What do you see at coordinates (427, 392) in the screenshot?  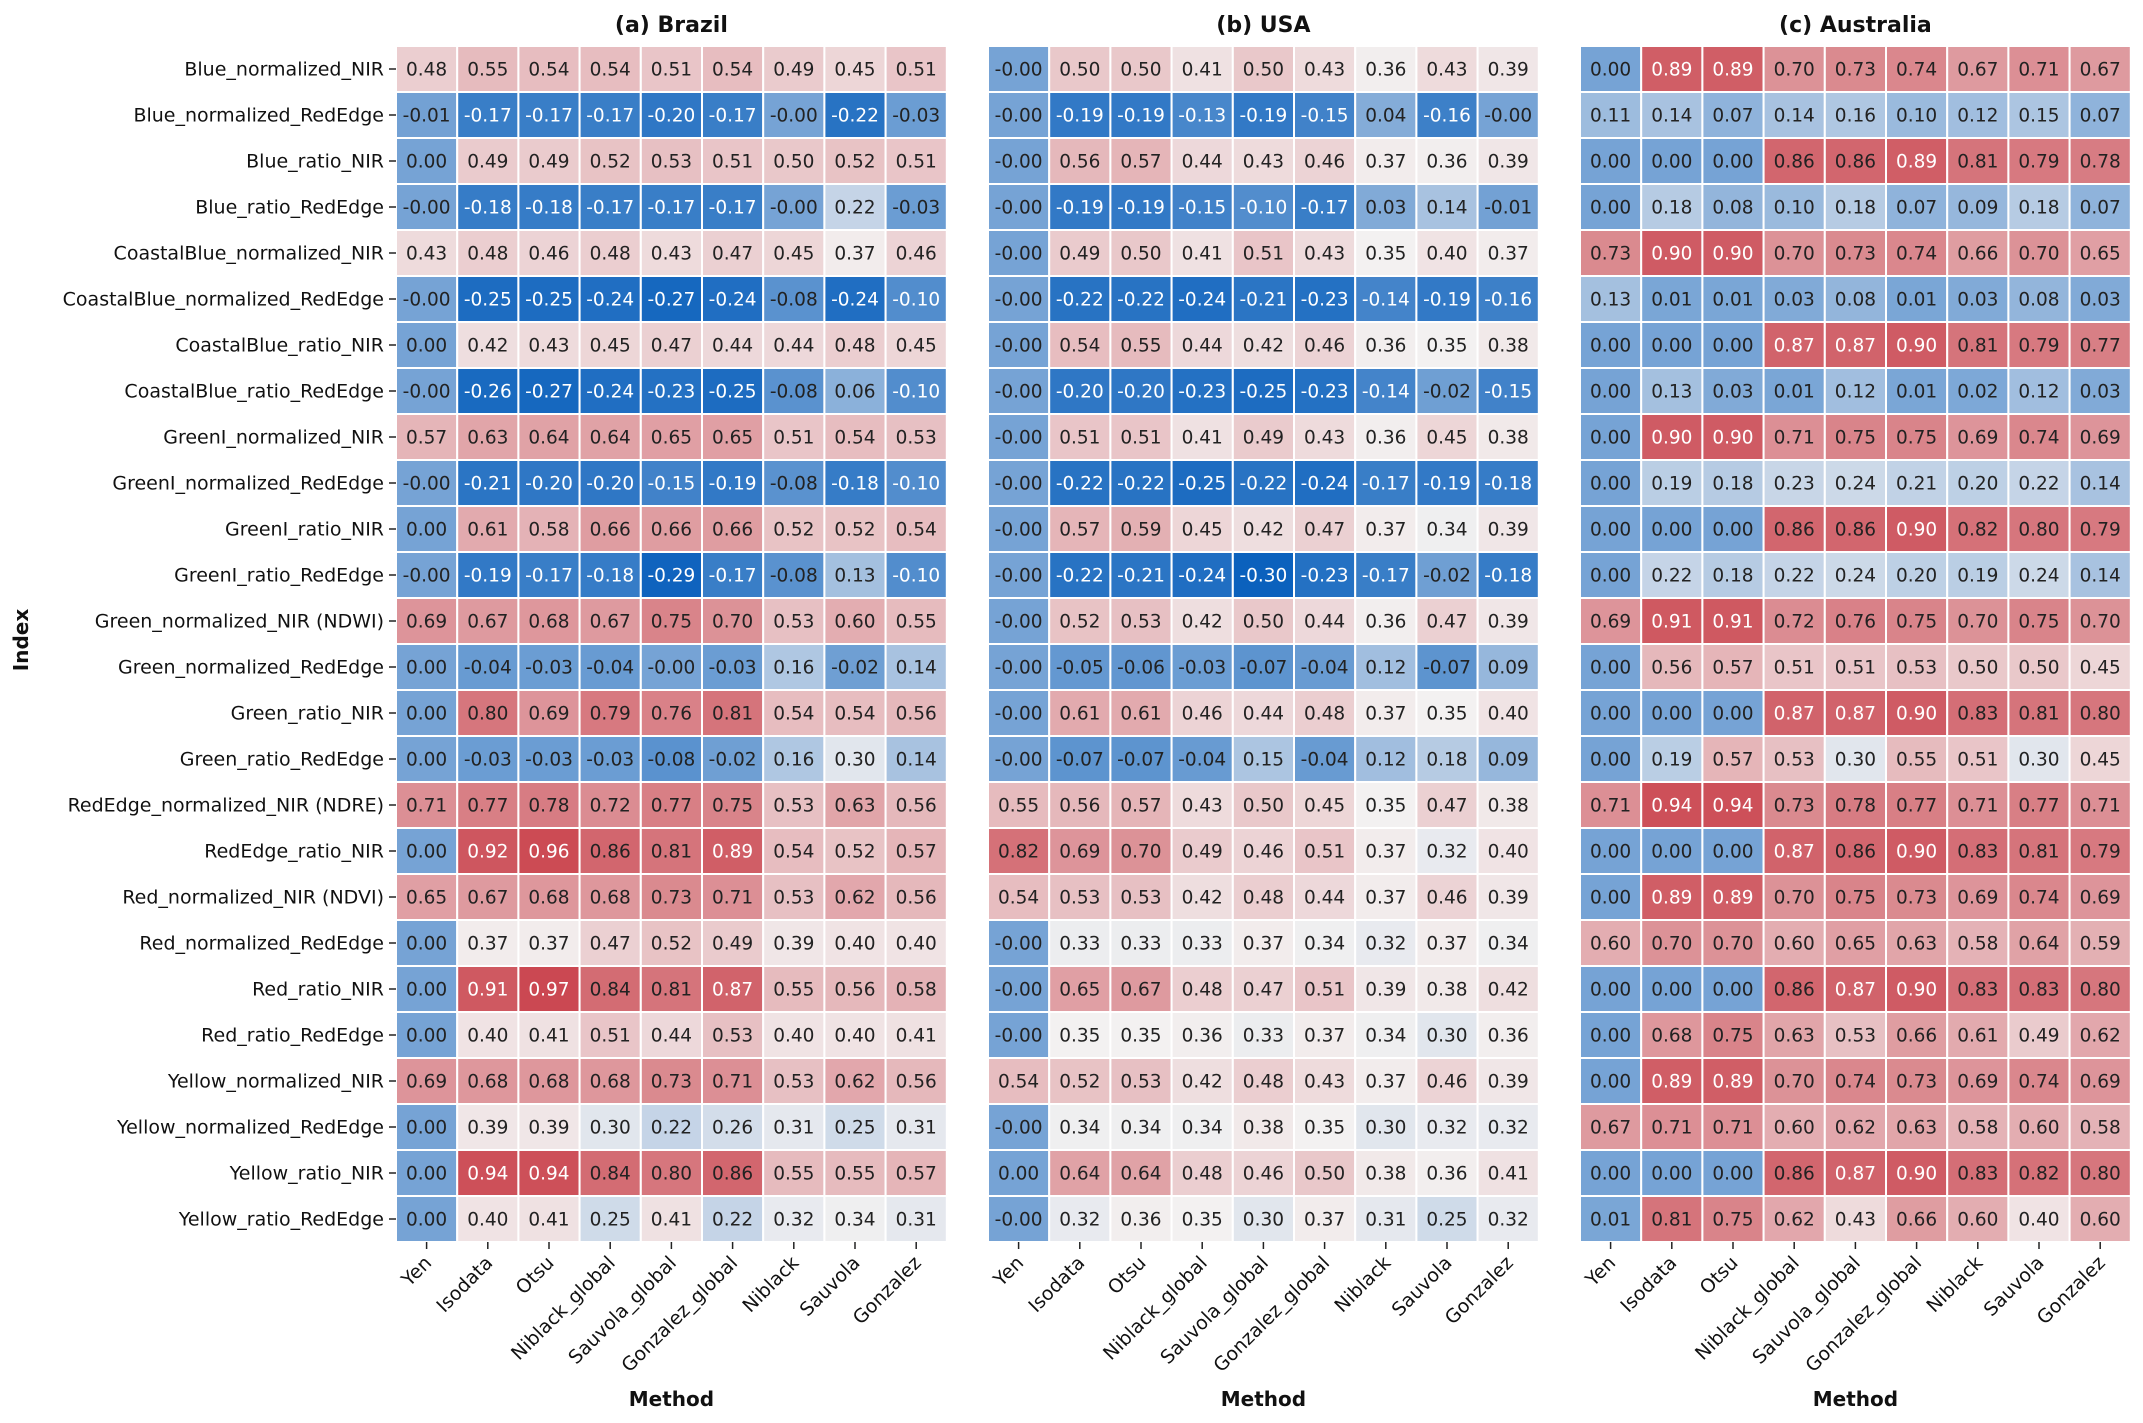 I see `cell-value-label: -0.00` at bounding box center [427, 392].